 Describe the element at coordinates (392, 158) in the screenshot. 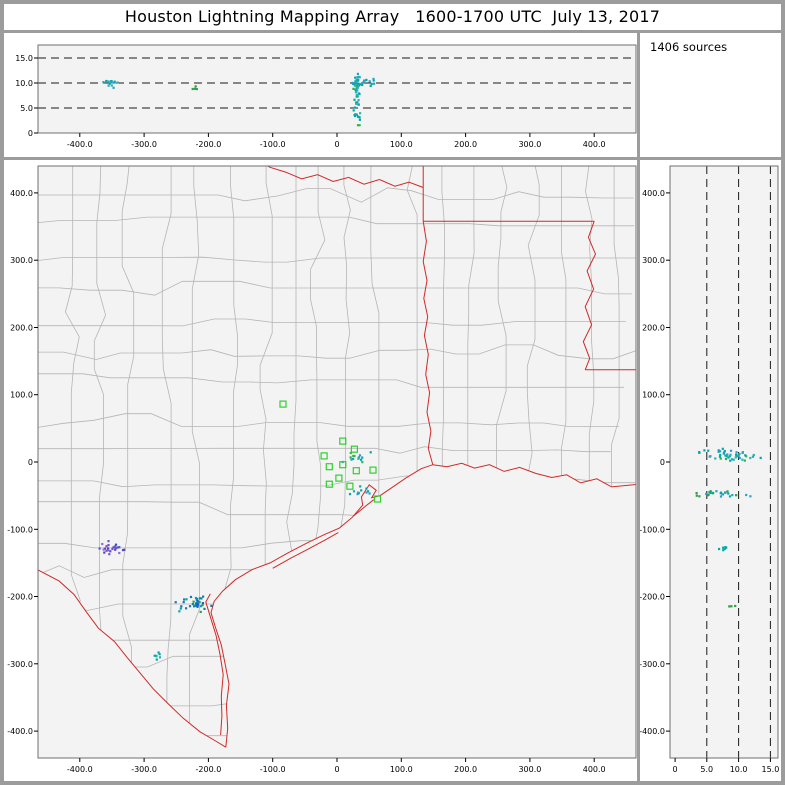

I see `panel-divider-middle` at that location.